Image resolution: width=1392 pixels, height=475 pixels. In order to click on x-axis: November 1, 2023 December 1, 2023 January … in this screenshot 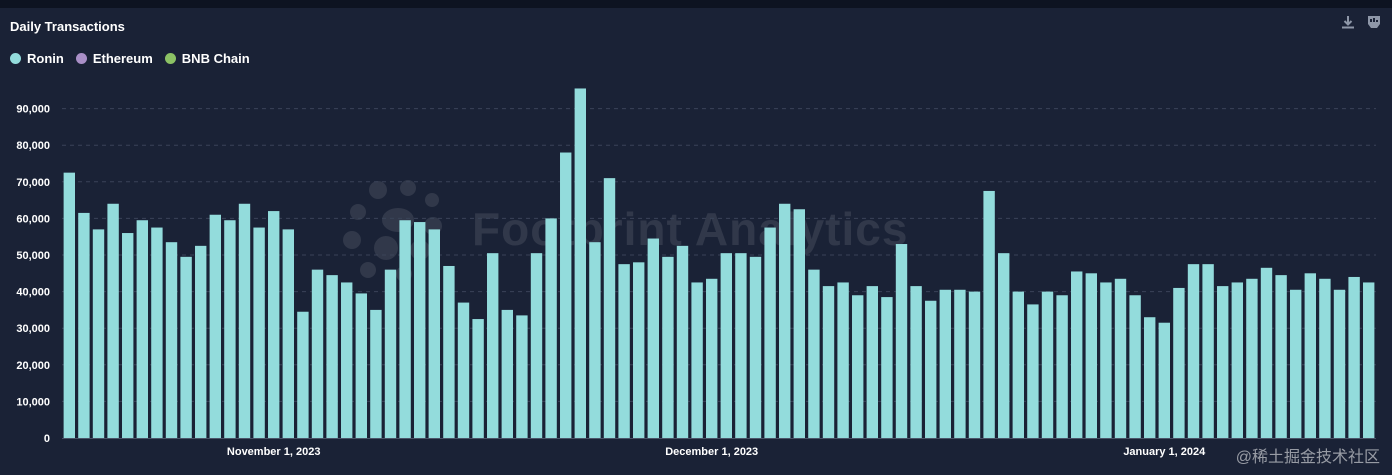, I will do `click(719, 448)`.